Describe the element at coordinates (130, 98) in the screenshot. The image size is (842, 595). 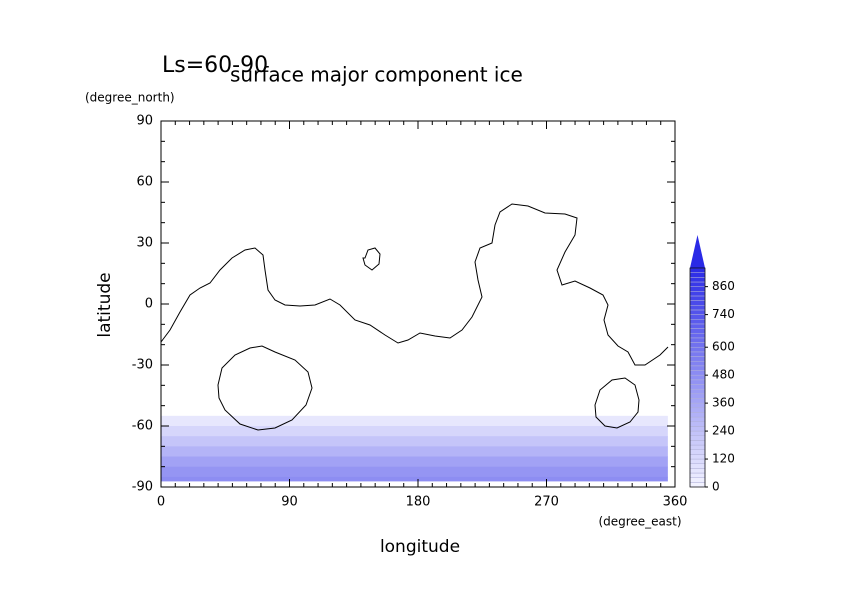
I see `y-unit: (degree_north)` at that location.